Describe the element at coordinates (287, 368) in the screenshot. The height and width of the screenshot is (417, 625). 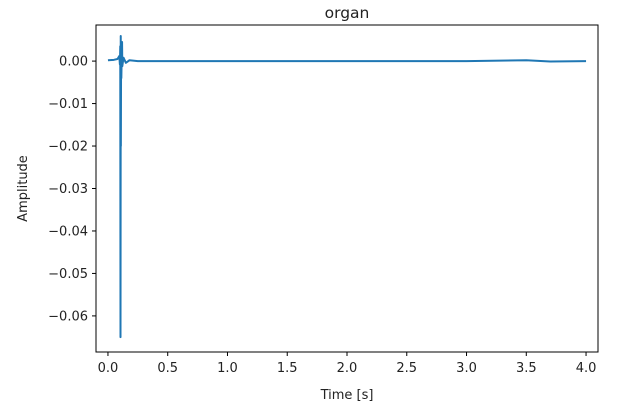
I see `x-tick-label: 1.5` at that location.